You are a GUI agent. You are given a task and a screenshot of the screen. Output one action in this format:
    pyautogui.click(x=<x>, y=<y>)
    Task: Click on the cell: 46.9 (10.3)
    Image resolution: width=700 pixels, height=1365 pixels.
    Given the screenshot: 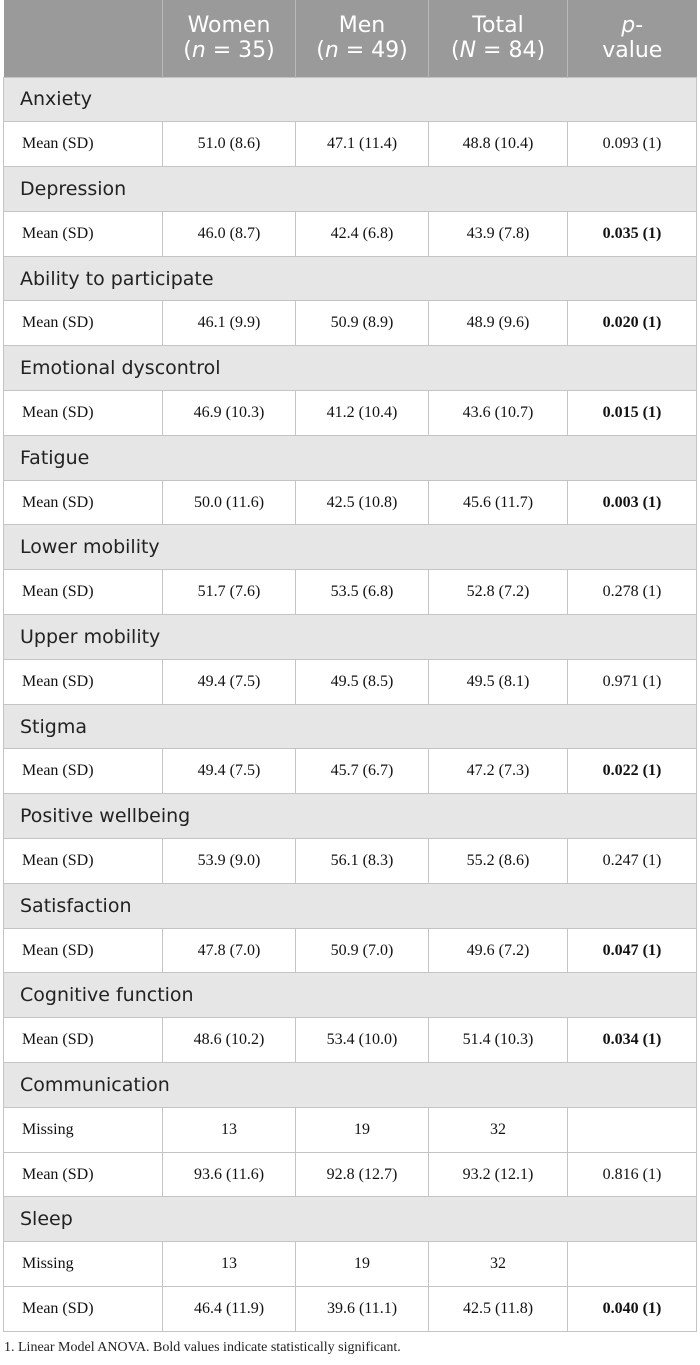 What is the action you would take?
    pyautogui.click(x=229, y=413)
    